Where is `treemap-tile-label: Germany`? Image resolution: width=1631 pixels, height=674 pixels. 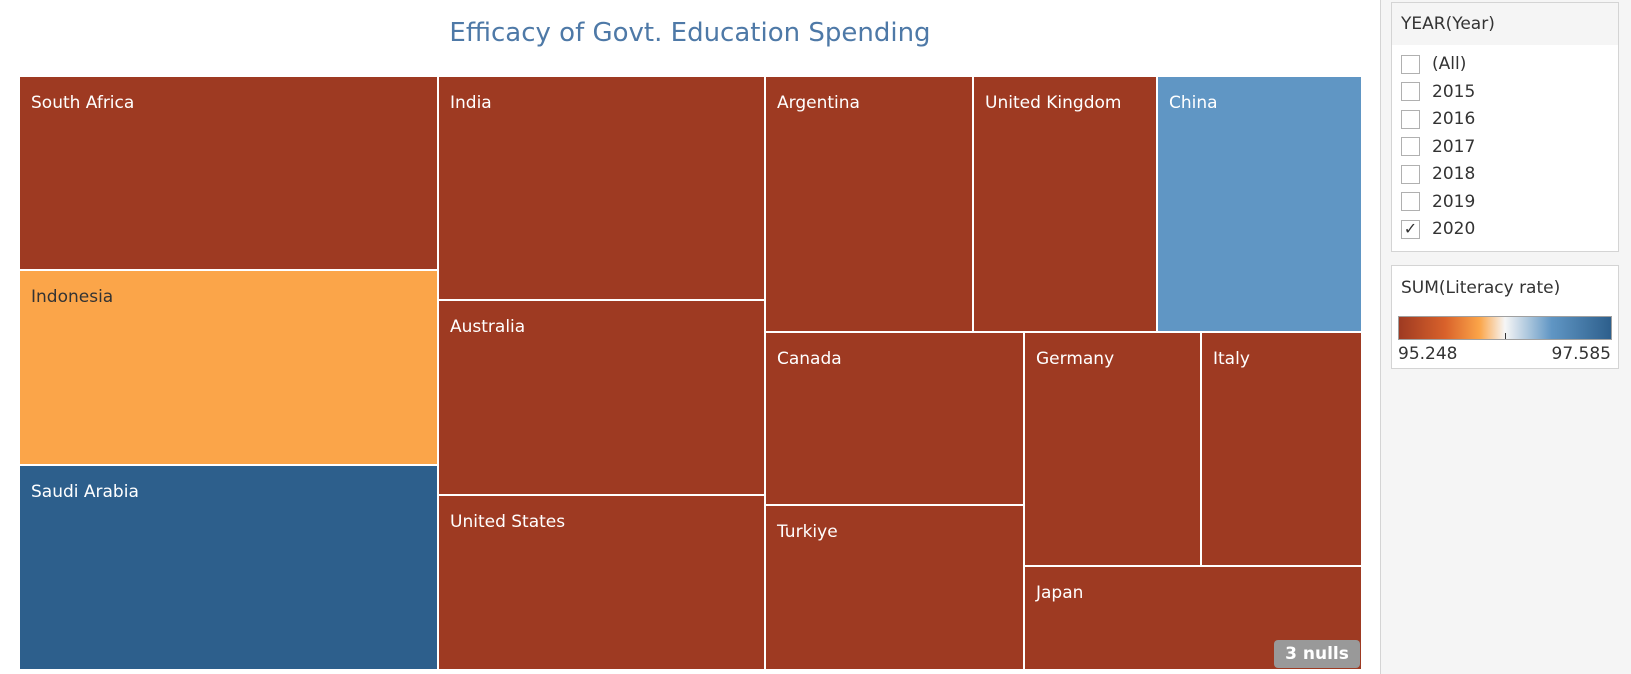 treemap-tile-label: Germany is located at coordinates (1075, 359).